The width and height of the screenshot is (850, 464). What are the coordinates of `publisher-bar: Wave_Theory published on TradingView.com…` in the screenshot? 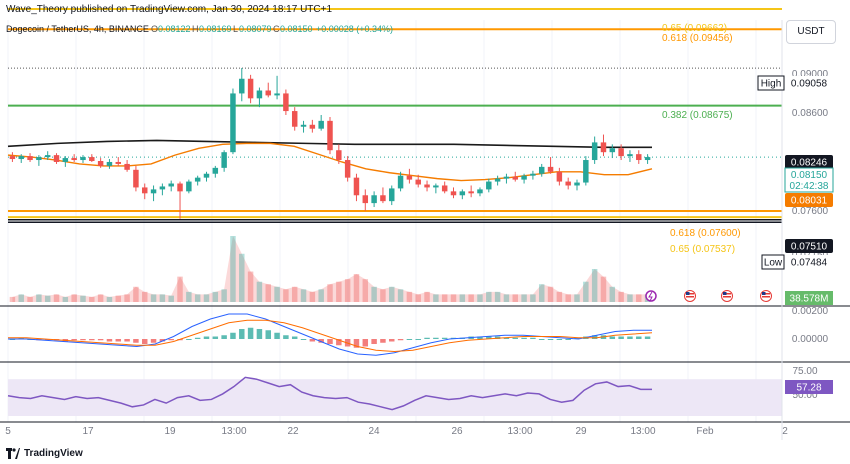 It's located at (425, 10).